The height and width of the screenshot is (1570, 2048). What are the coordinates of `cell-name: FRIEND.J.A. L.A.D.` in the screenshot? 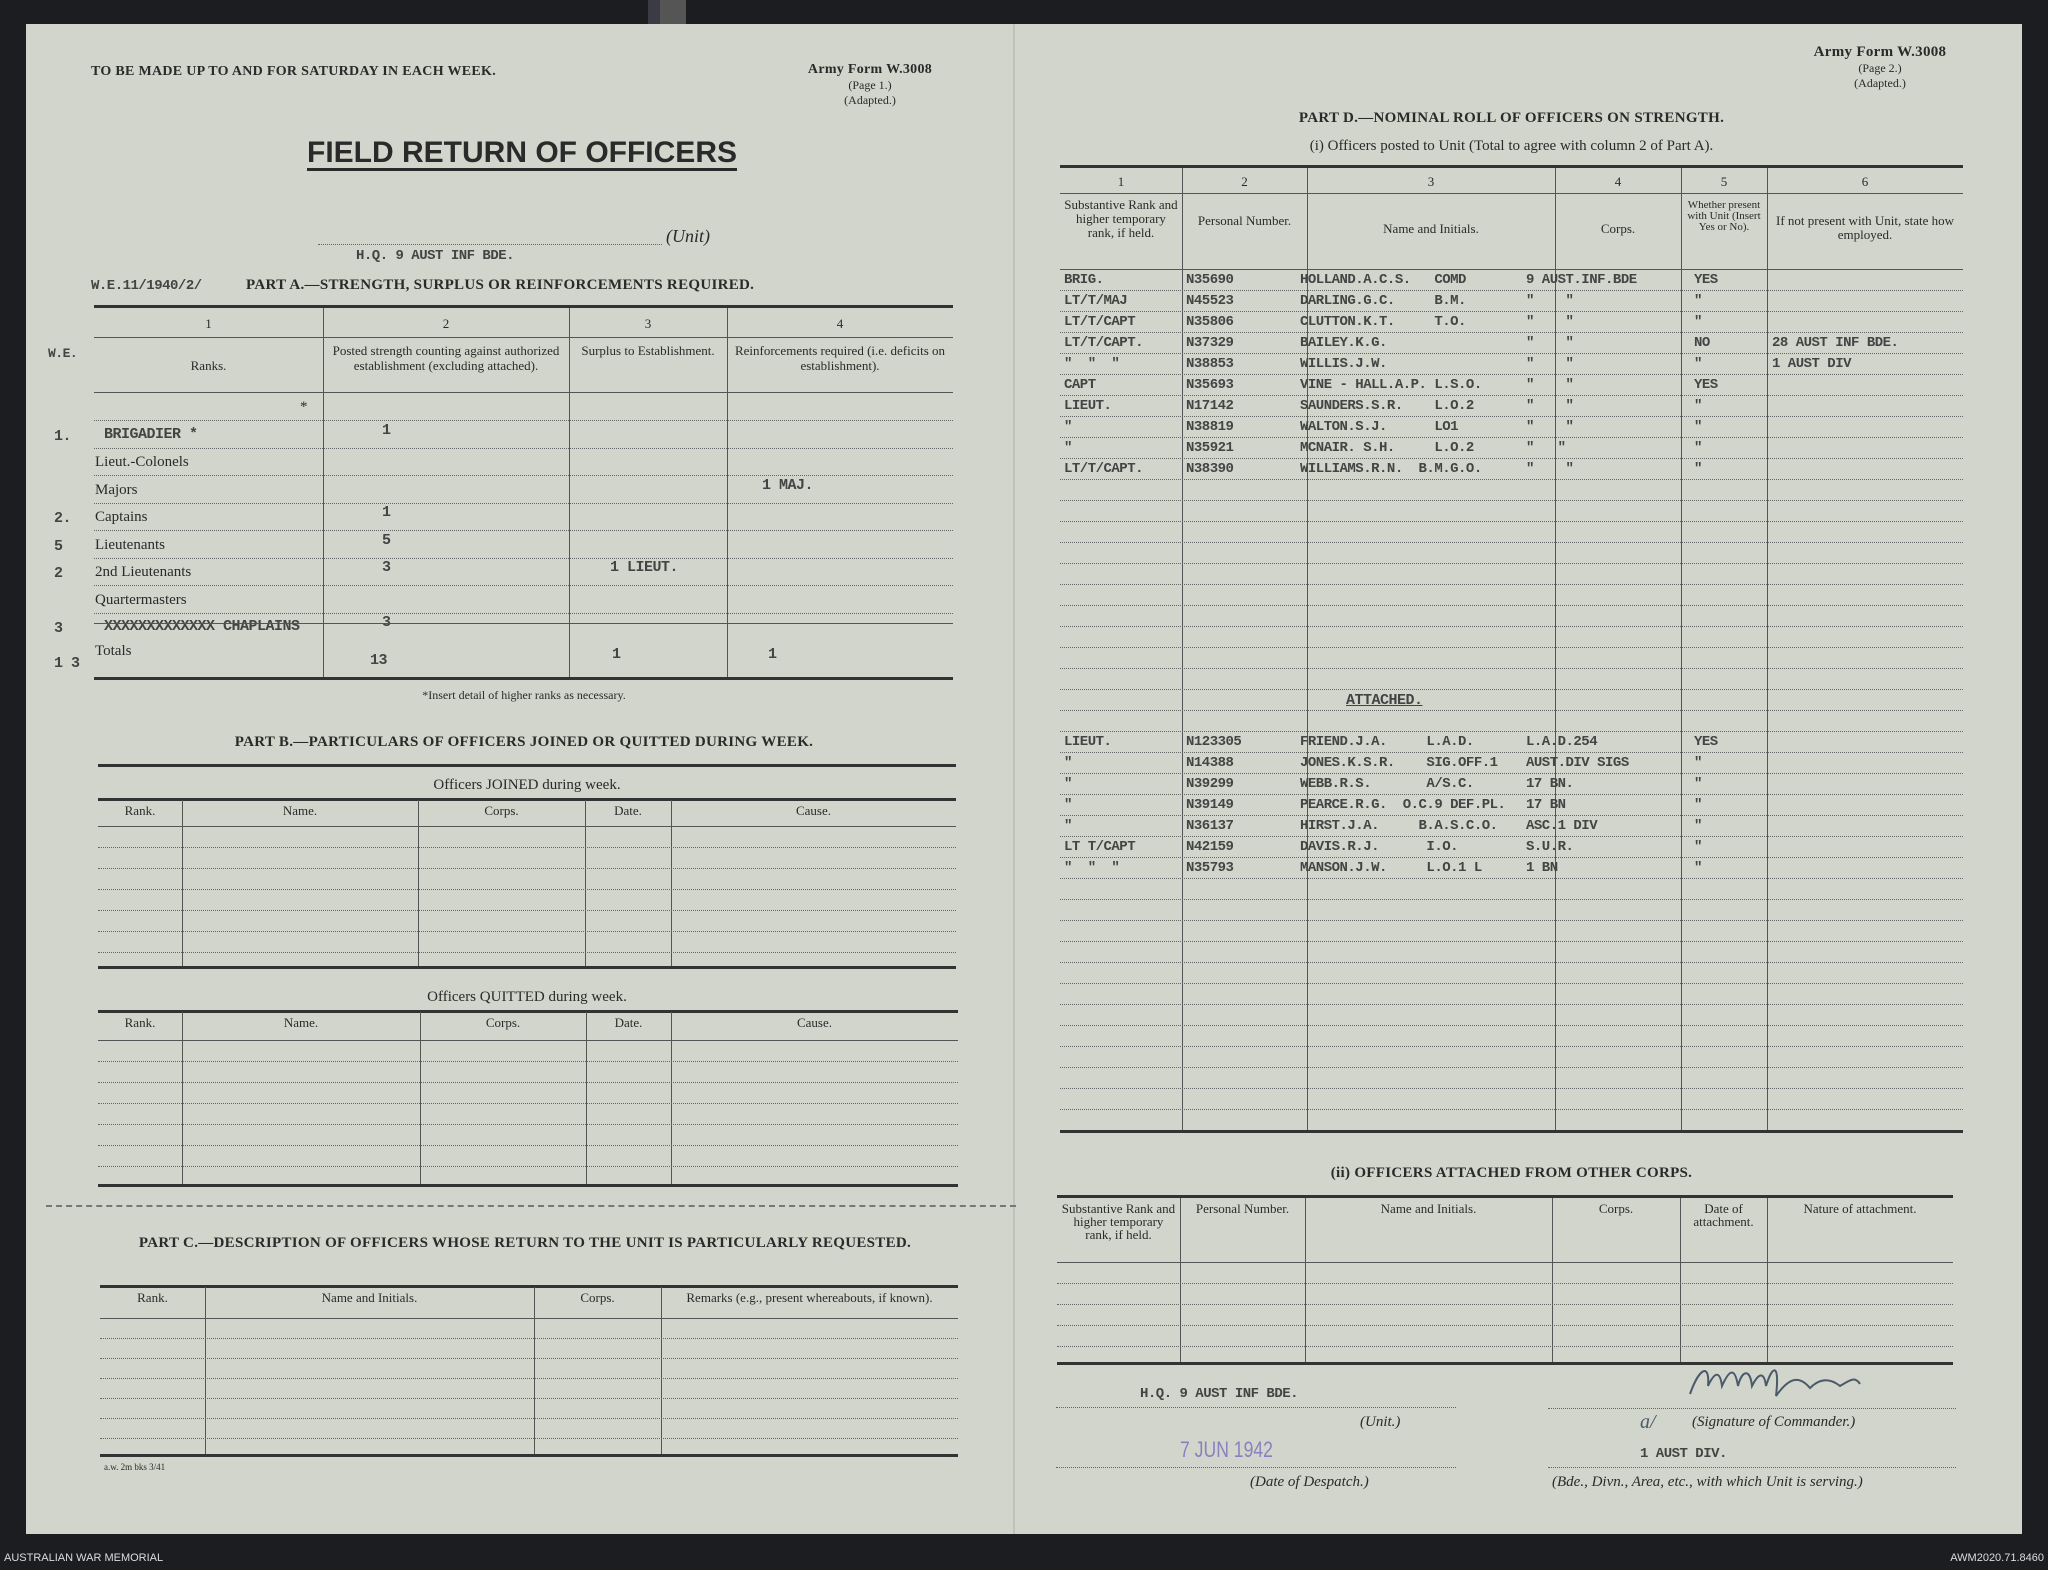 It's located at (1387, 742).